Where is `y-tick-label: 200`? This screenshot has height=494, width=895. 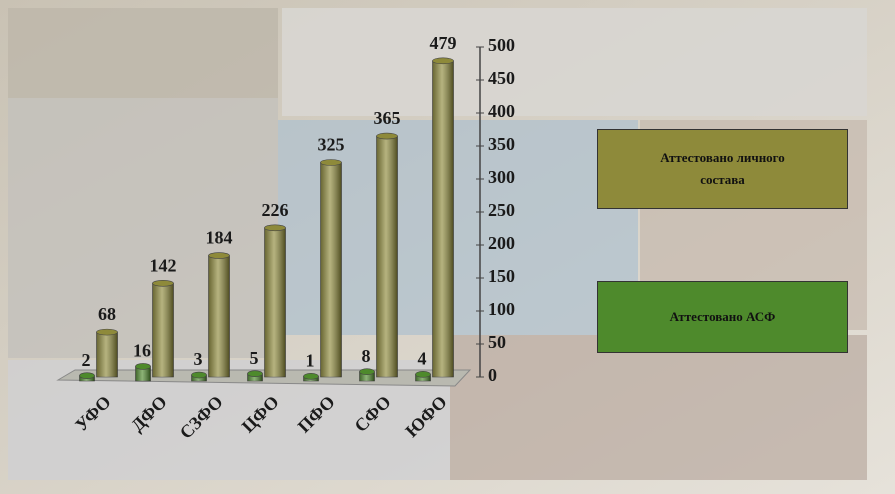 y-tick-label: 200 is located at coordinates (501, 243).